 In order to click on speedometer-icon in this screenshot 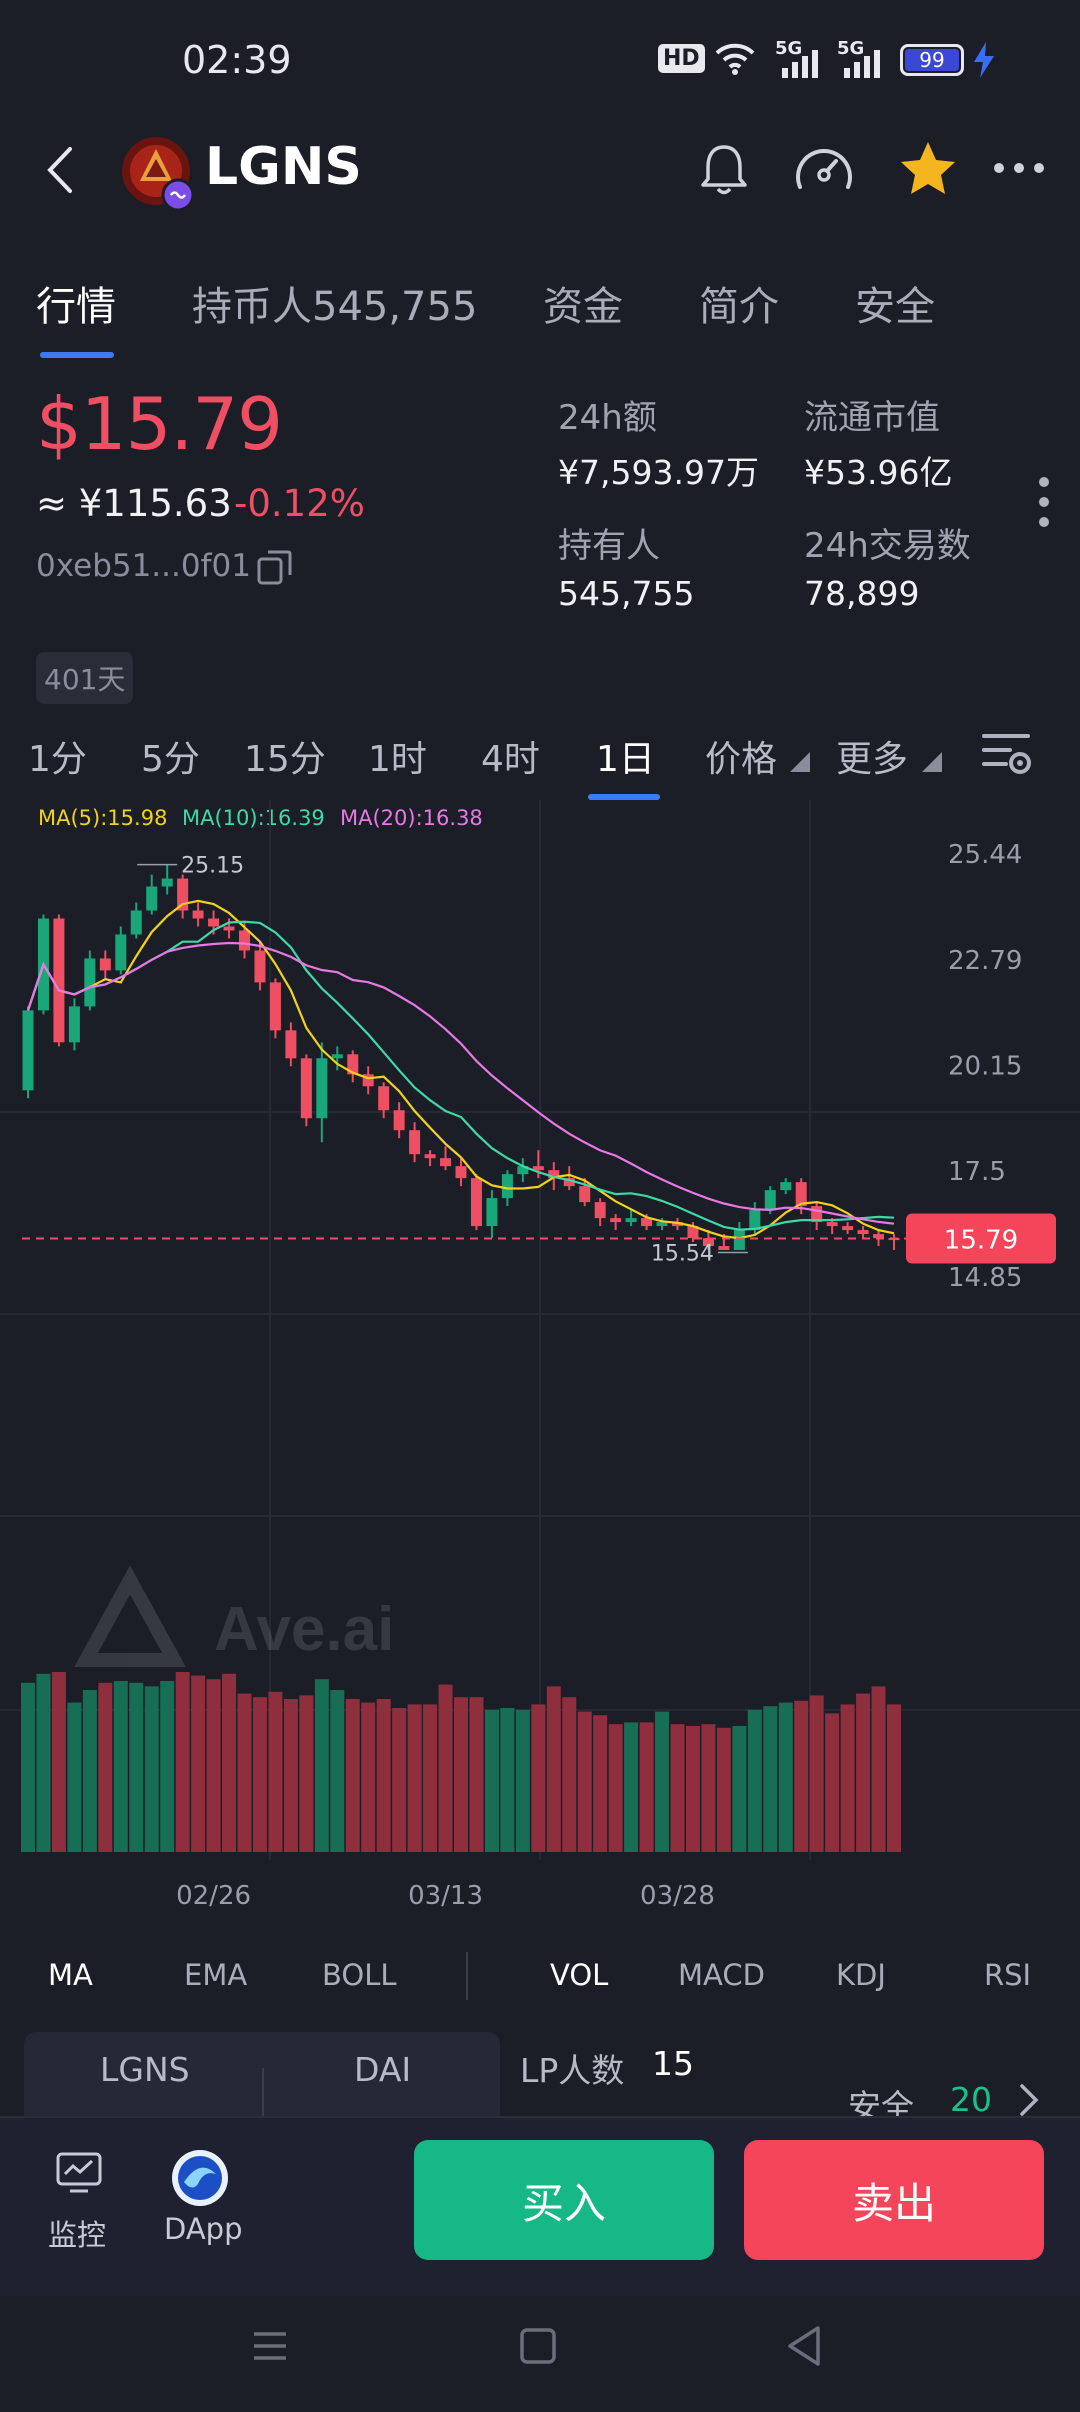, I will do `click(824, 169)`.